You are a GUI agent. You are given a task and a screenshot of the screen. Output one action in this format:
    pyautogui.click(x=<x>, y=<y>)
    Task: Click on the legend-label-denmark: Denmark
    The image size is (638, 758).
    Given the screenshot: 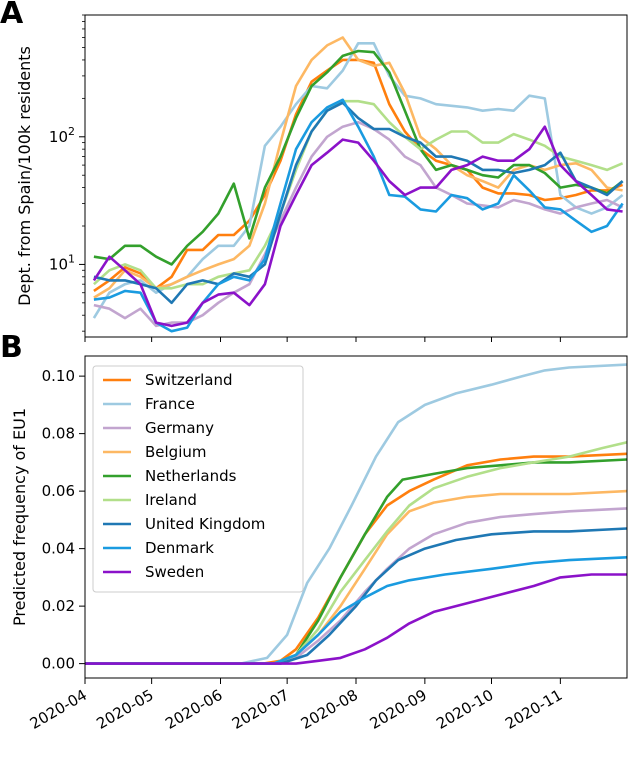 What is the action you would take?
    pyautogui.click(x=179, y=548)
    